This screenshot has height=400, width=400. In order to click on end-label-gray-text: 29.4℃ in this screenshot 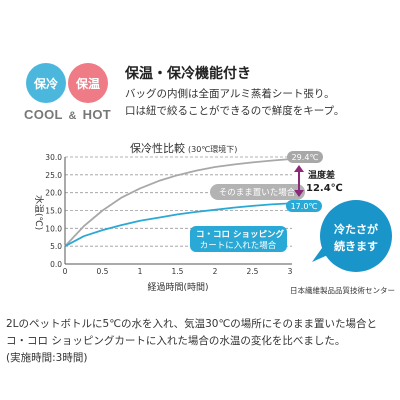, I will do `click(305, 157)`.